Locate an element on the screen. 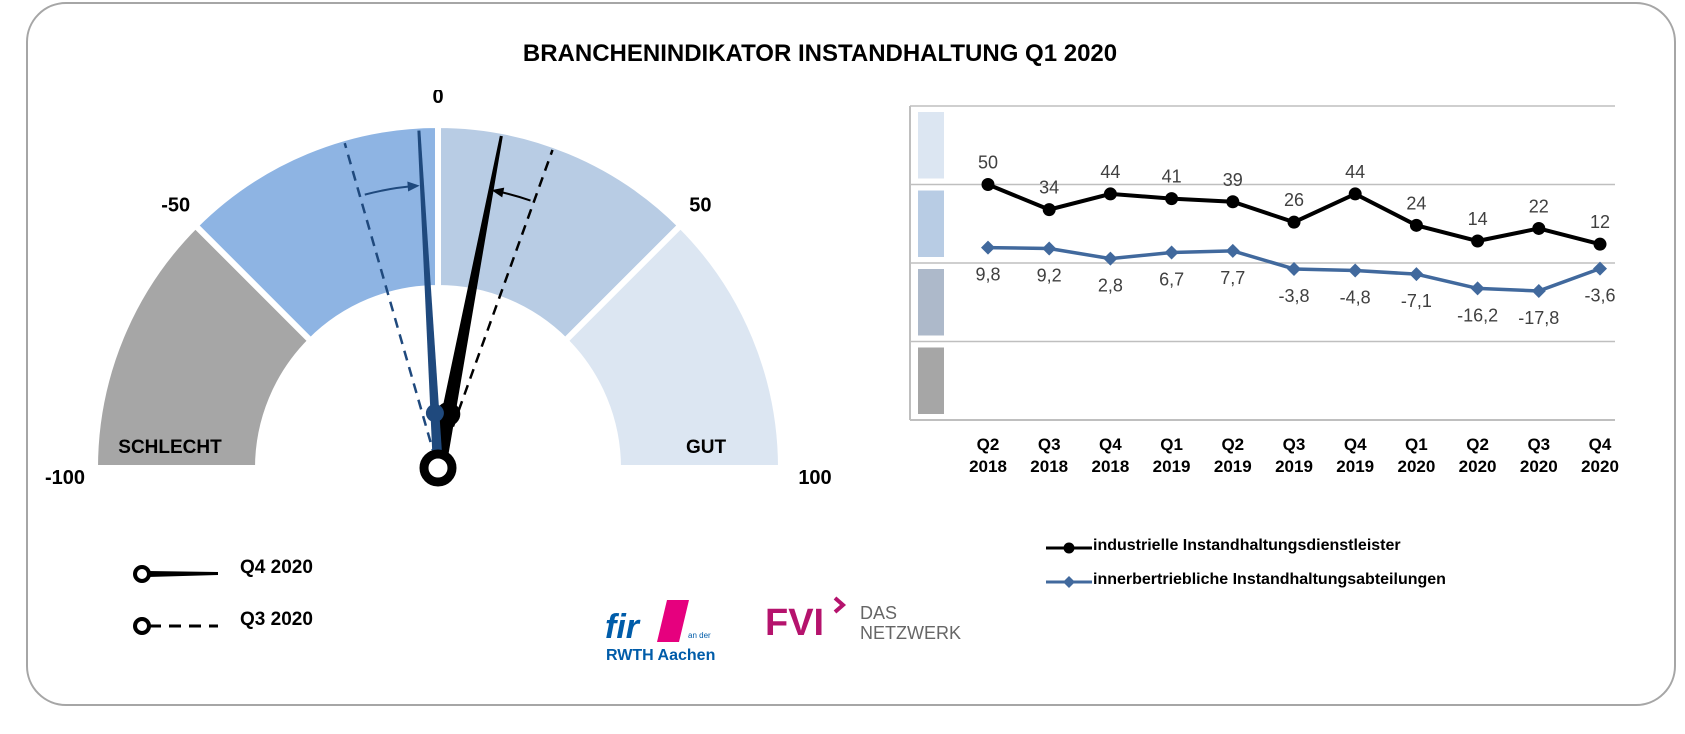  gauge-needle-black-solid is located at coordinates (466, 302).